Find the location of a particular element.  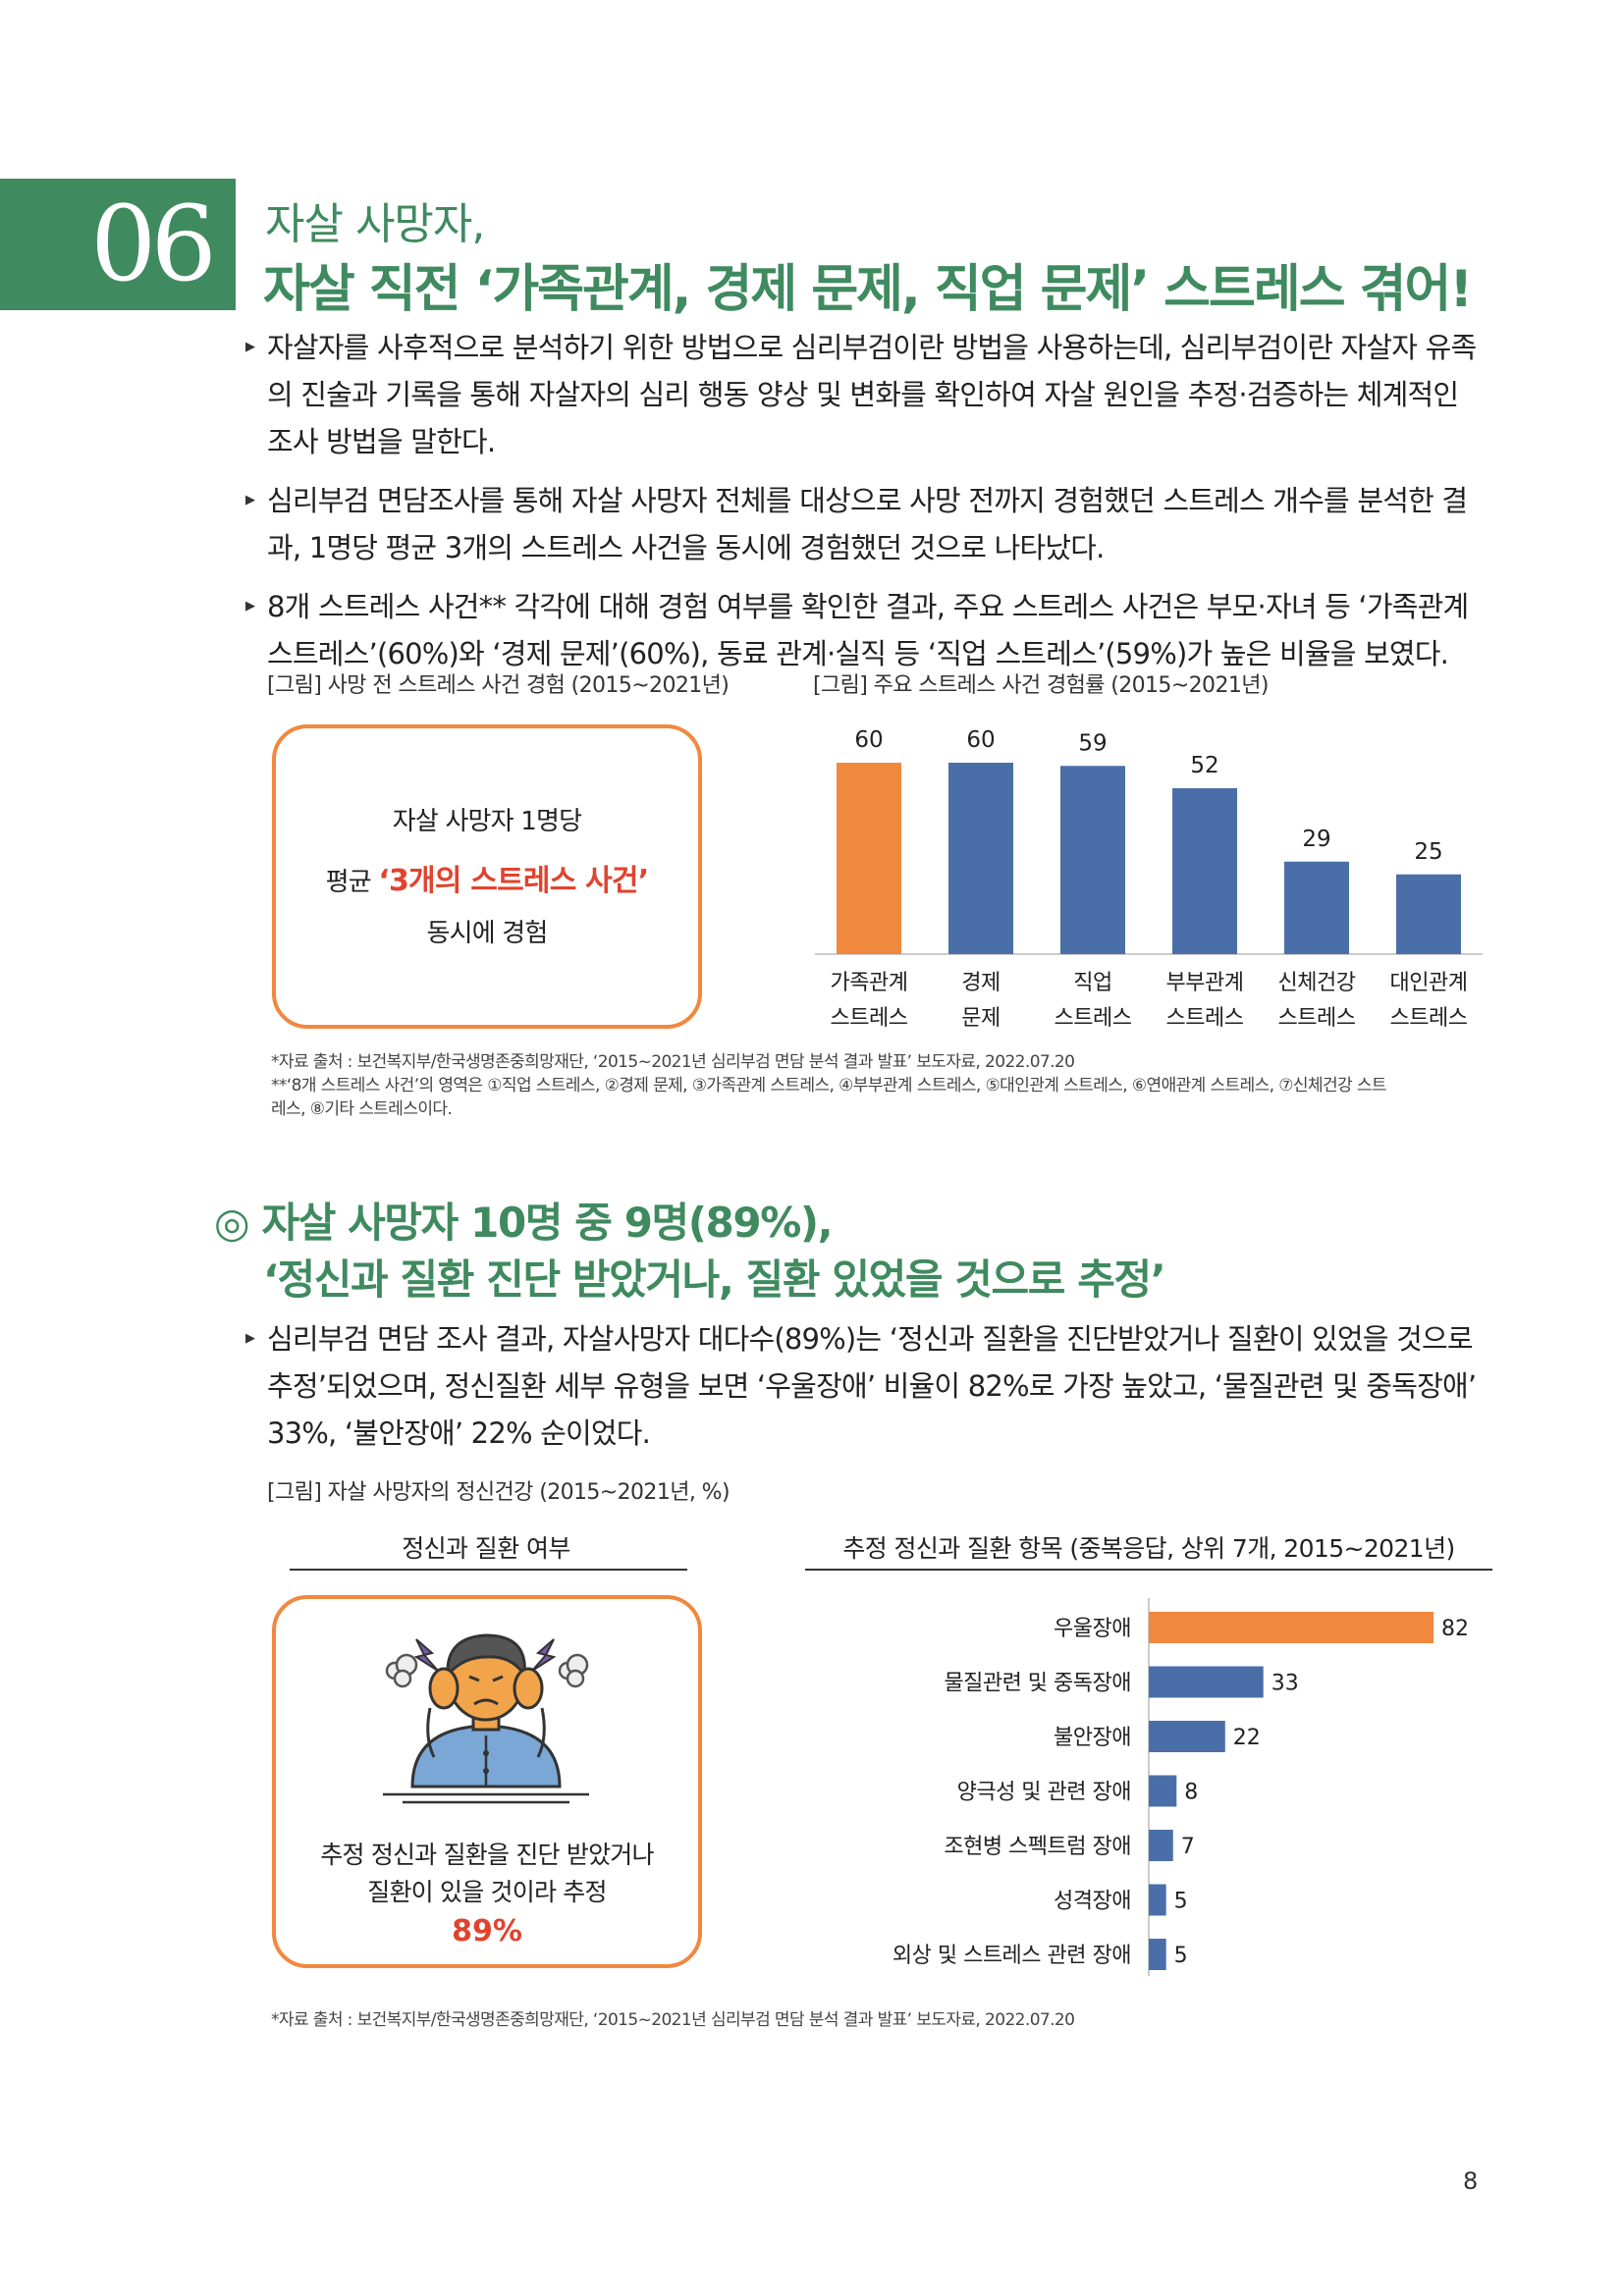

data-label: 82 is located at coordinates (1455, 1629).